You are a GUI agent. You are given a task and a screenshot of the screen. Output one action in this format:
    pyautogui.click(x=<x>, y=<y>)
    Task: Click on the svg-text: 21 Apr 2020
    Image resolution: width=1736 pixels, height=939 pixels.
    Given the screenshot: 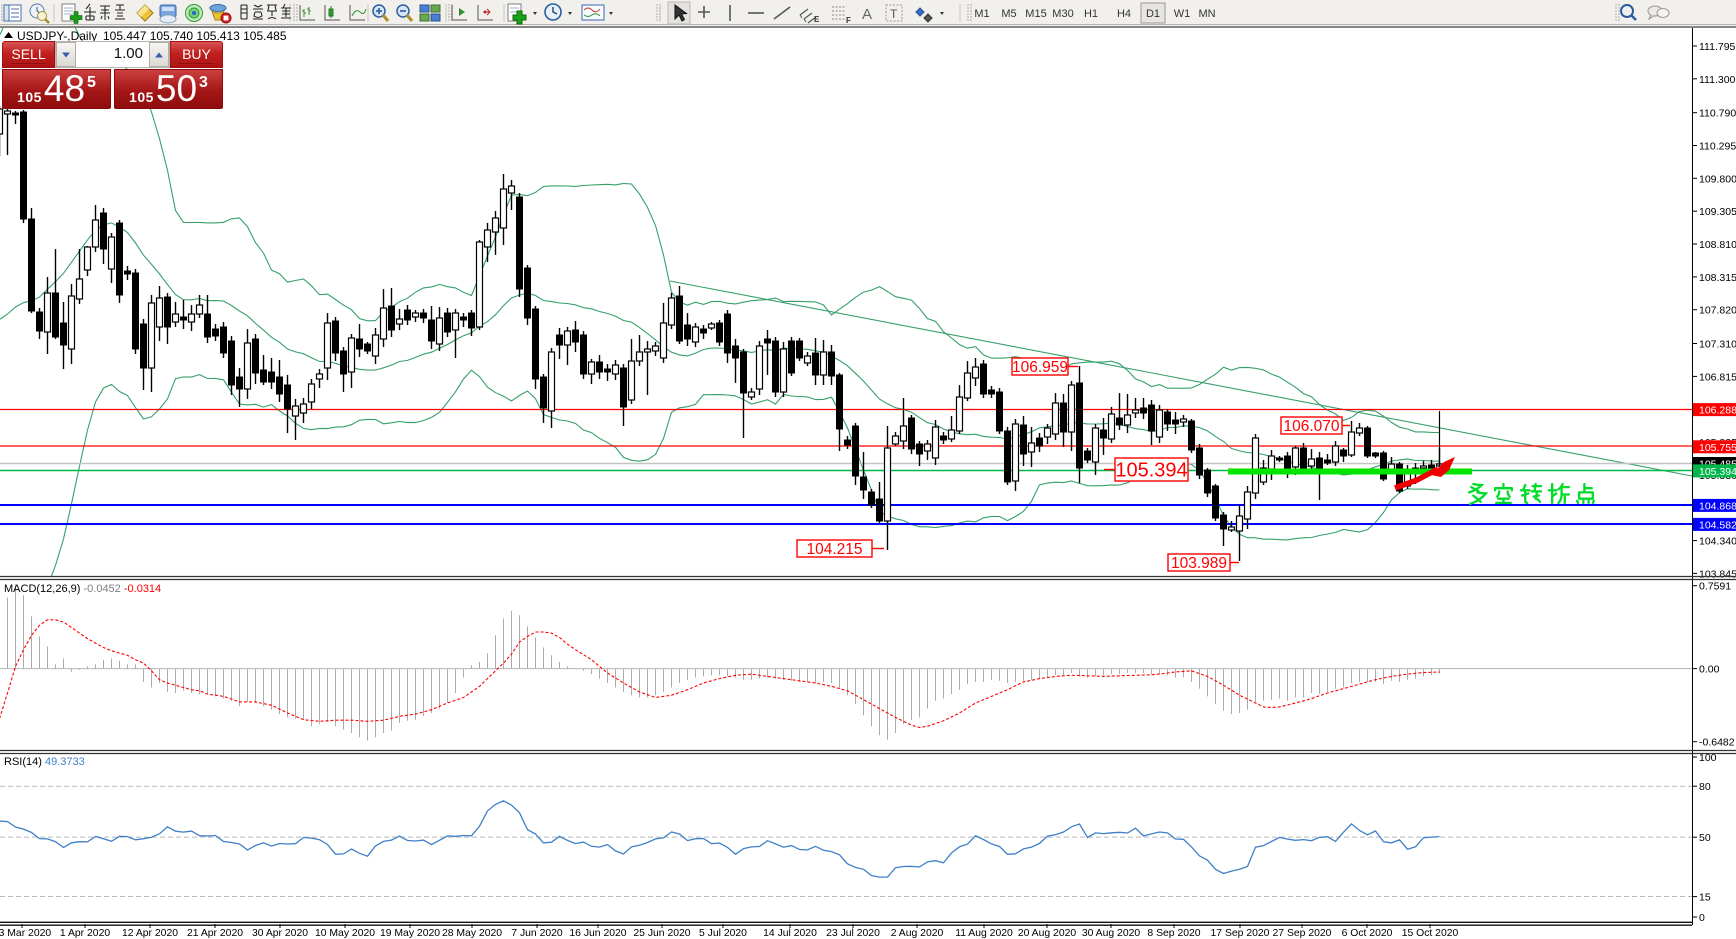 What is the action you would take?
    pyautogui.click(x=215, y=933)
    